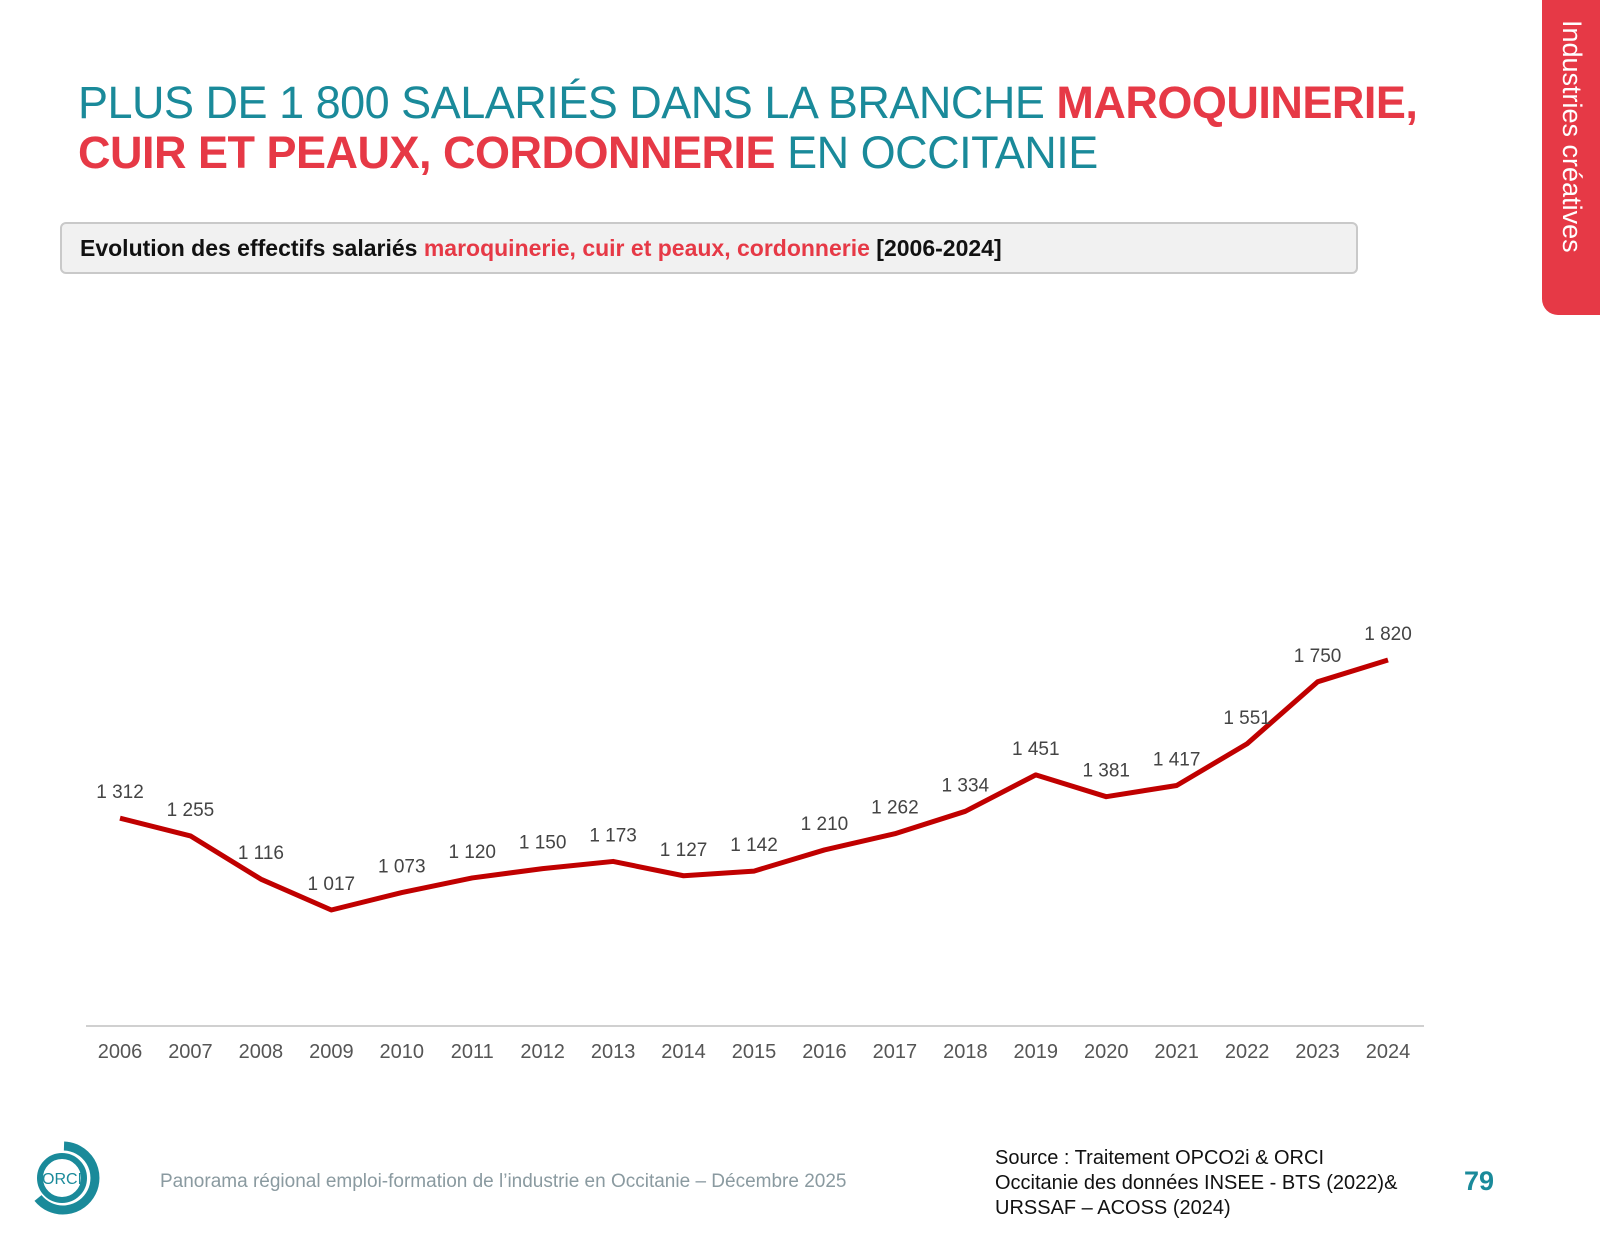 Image resolution: width=1600 pixels, height=1259 pixels. I want to click on x-tick-label: 2022, so click(1247, 1052).